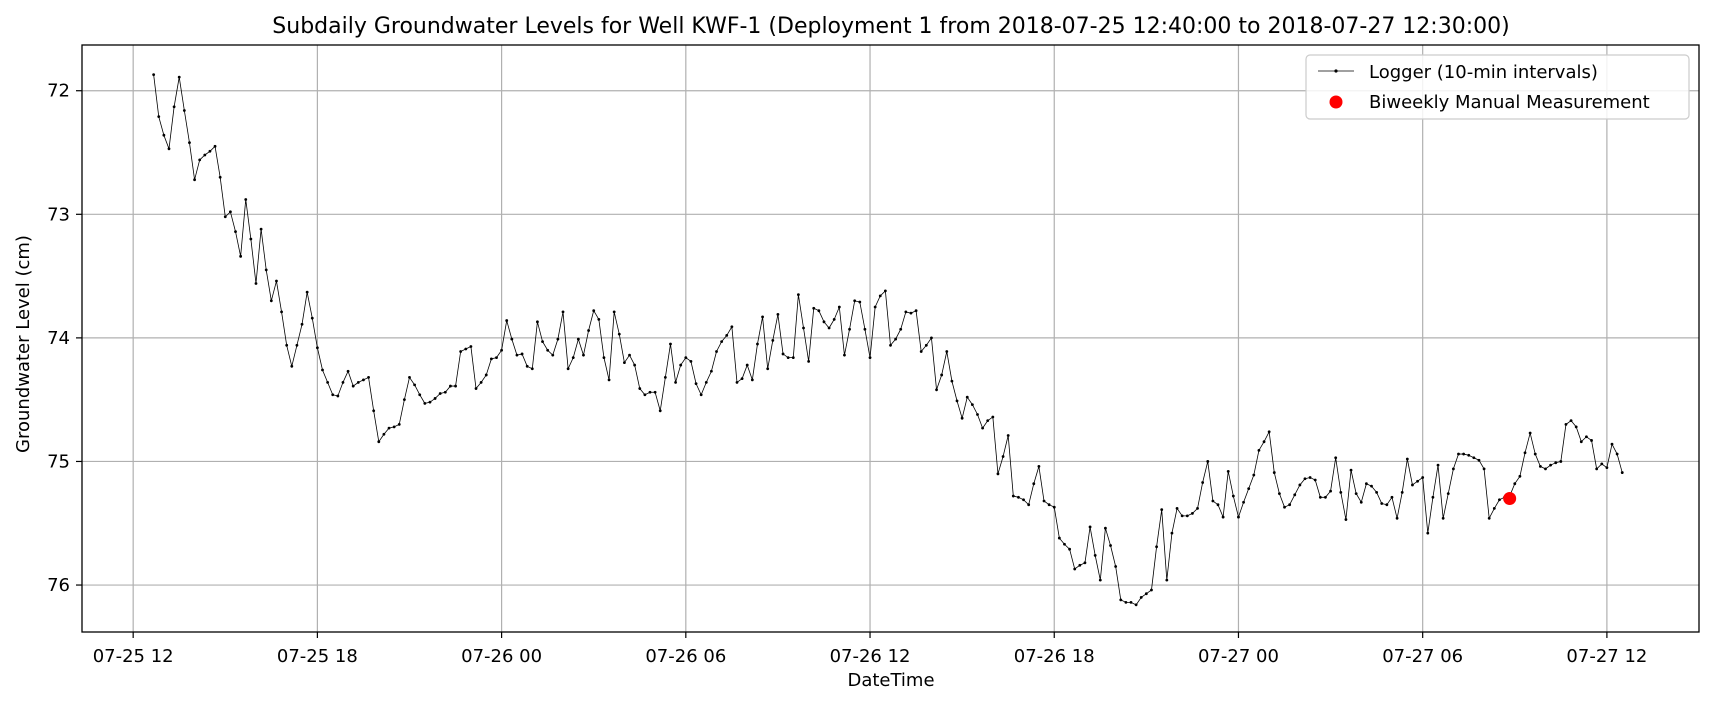 The image size is (1713, 705). Describe the element at coordinates (58, 91) in the screenshot. I see `y-tick-label: 72` at that location.